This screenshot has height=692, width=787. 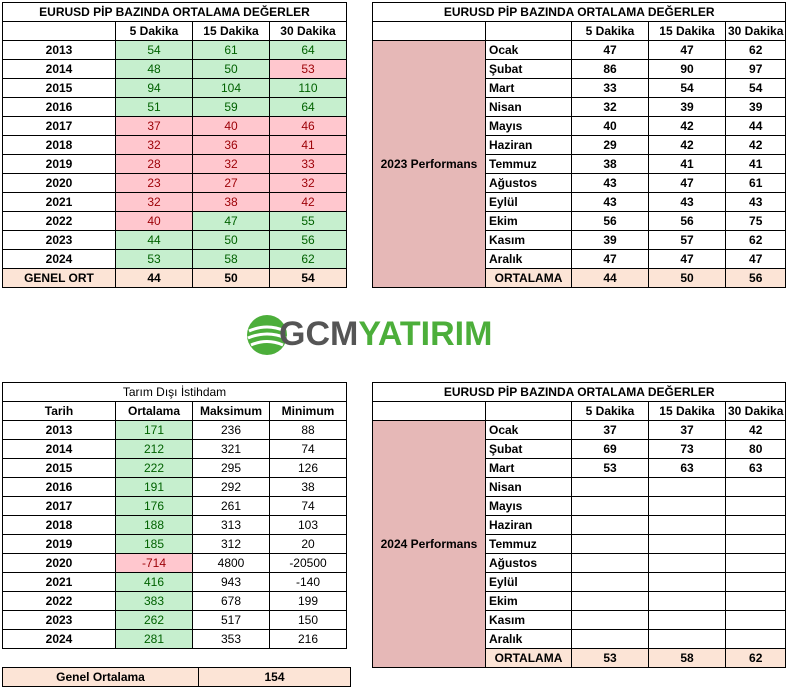 What do you see at coordinates (231, 544) in the screenshot?
I see `maximum-cell: 312` at bounding box center [231, 544].